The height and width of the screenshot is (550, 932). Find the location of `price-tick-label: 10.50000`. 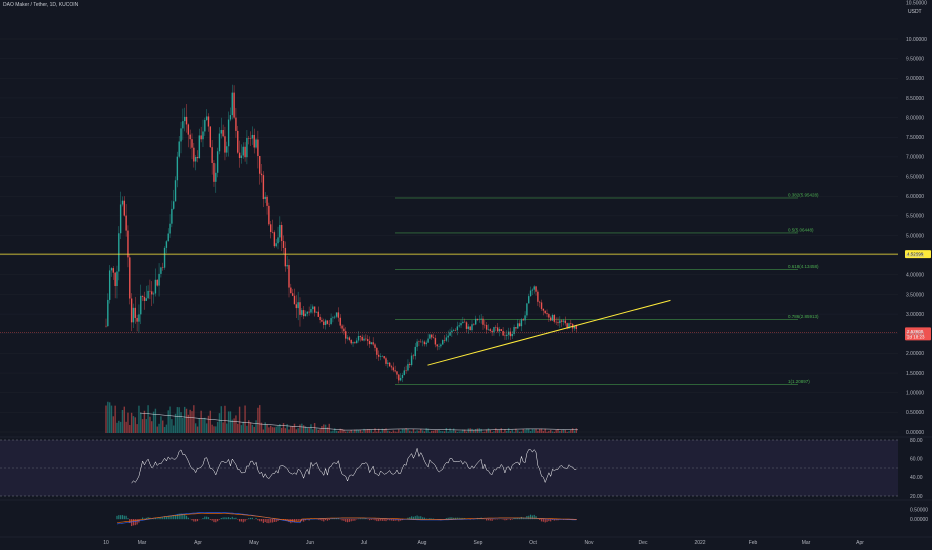

price-tick-label: 10.50000 is located at coordinates (916, 4).